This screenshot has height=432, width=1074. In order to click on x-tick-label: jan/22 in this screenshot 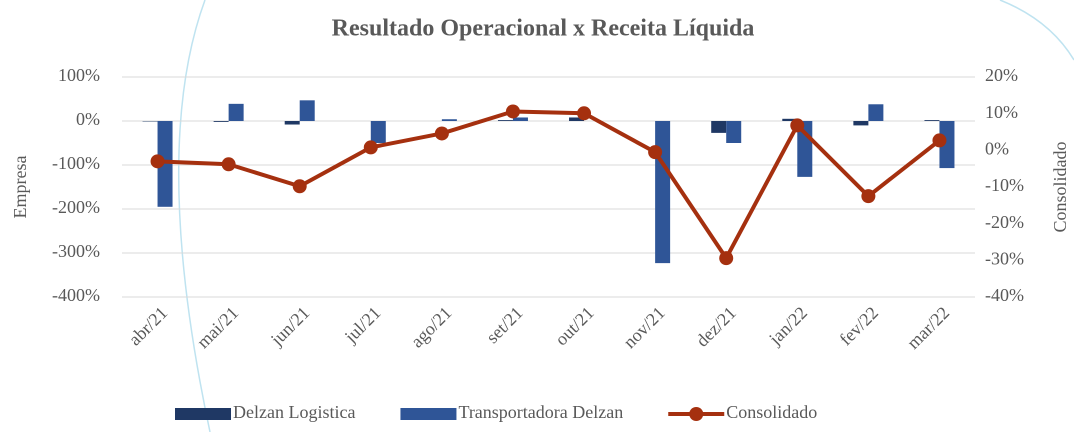, I will do `click(787, 326)`.